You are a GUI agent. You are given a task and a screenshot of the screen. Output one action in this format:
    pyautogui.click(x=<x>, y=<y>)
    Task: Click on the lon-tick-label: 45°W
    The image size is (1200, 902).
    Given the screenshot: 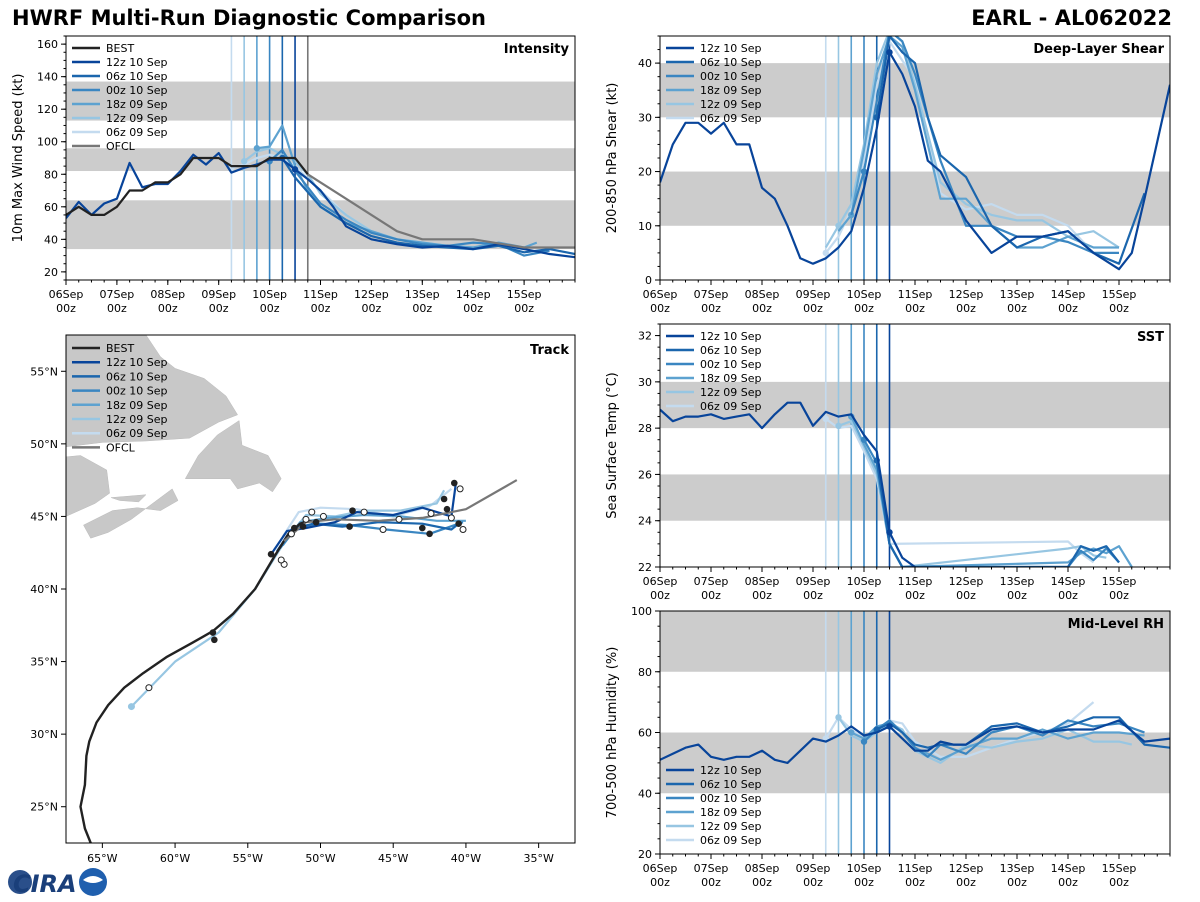 What is the action you would take?
    pyautogui.click(x=393, y=858)
    